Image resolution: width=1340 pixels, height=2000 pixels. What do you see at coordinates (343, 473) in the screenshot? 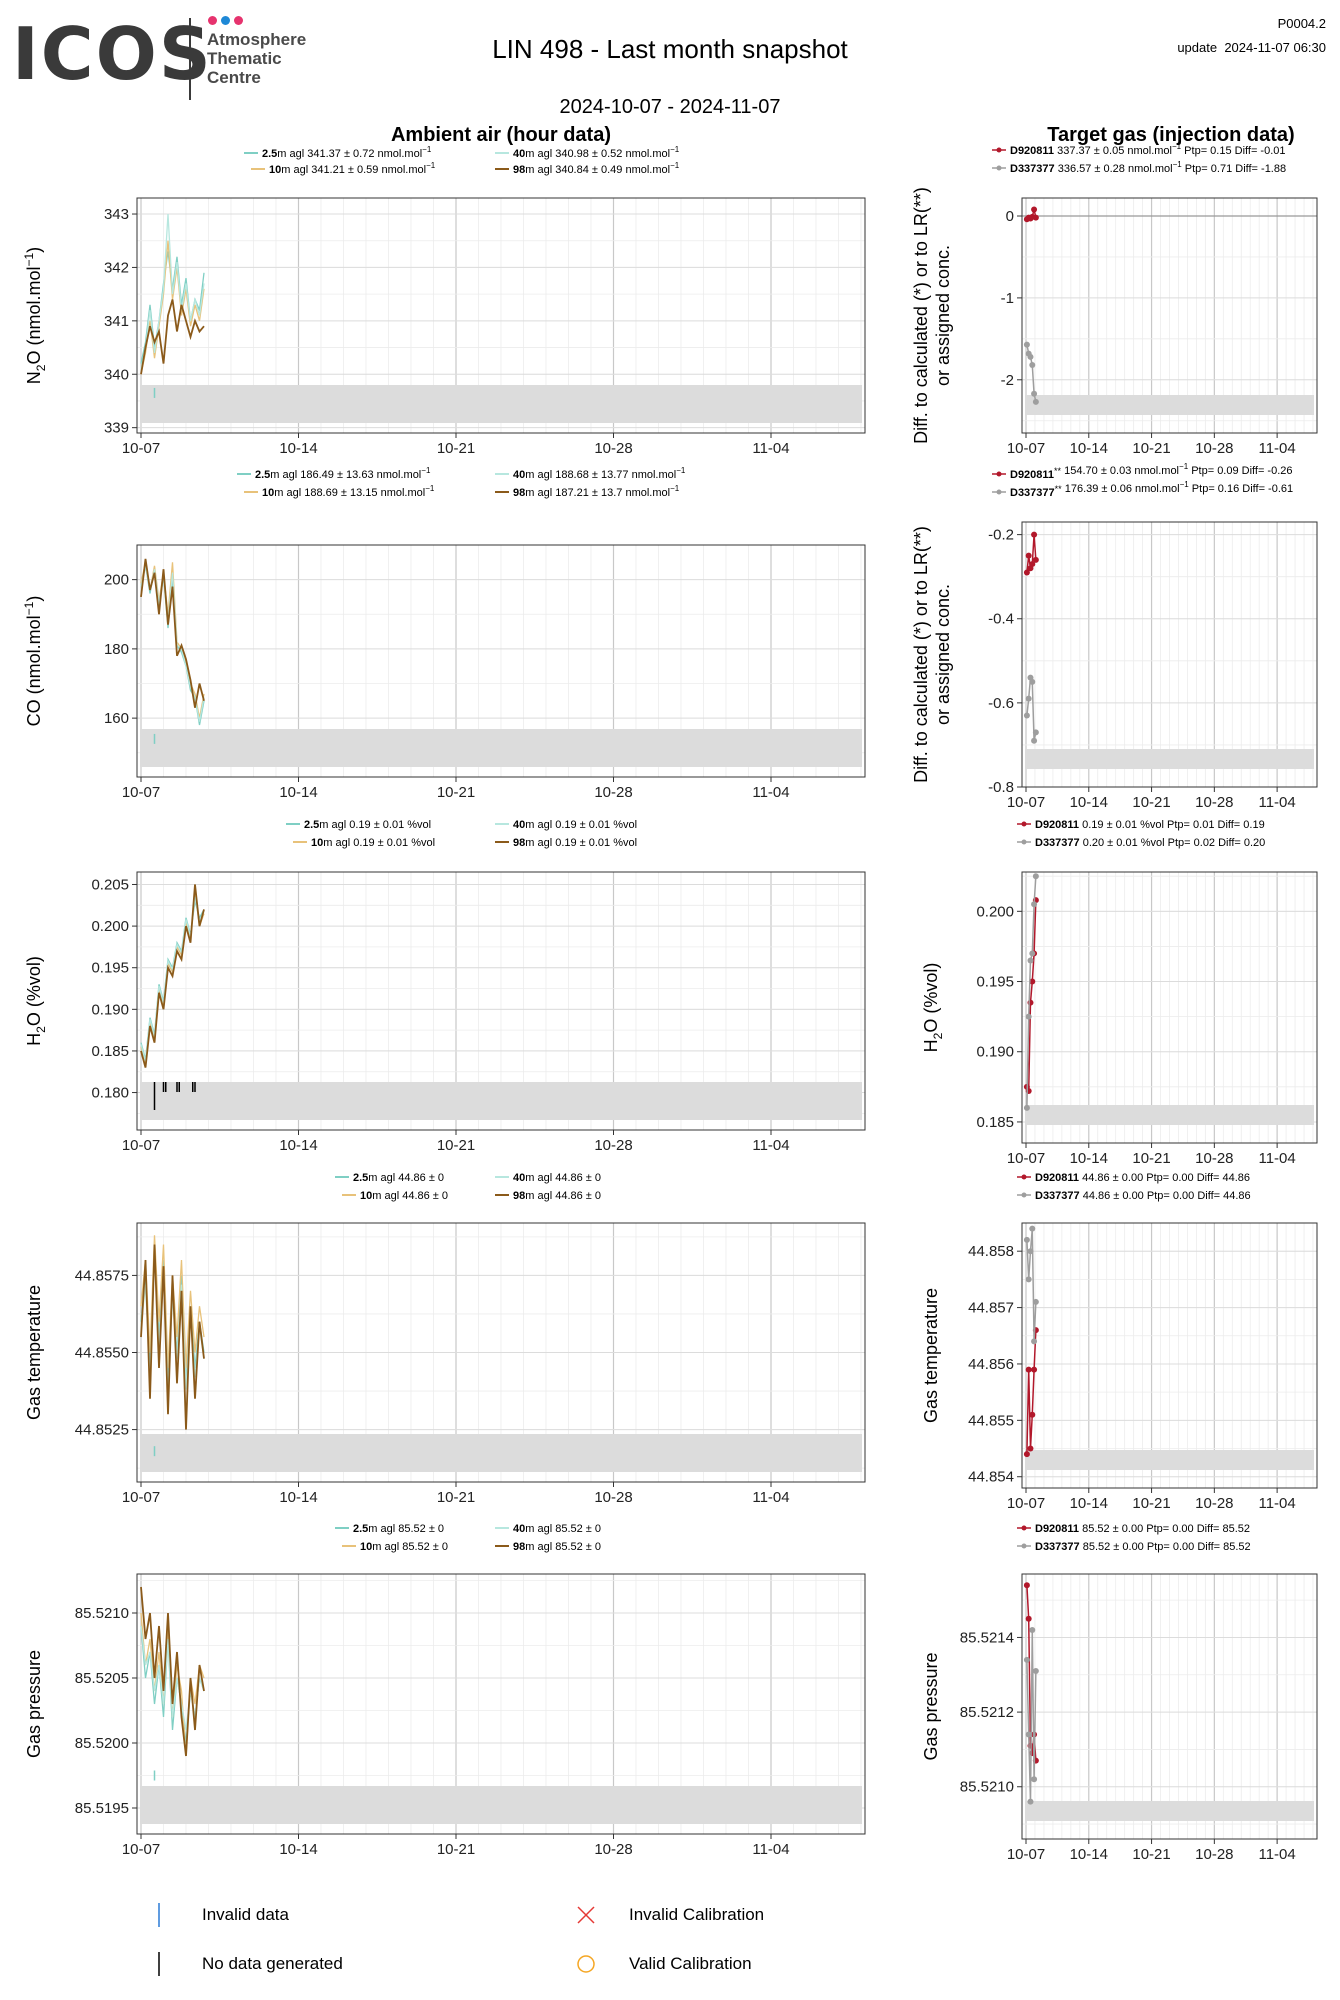
I see `legend-entry: 2.5m agl 186.49 ± 13.63 nmol.mol−1` at bounding box center [343, 473].